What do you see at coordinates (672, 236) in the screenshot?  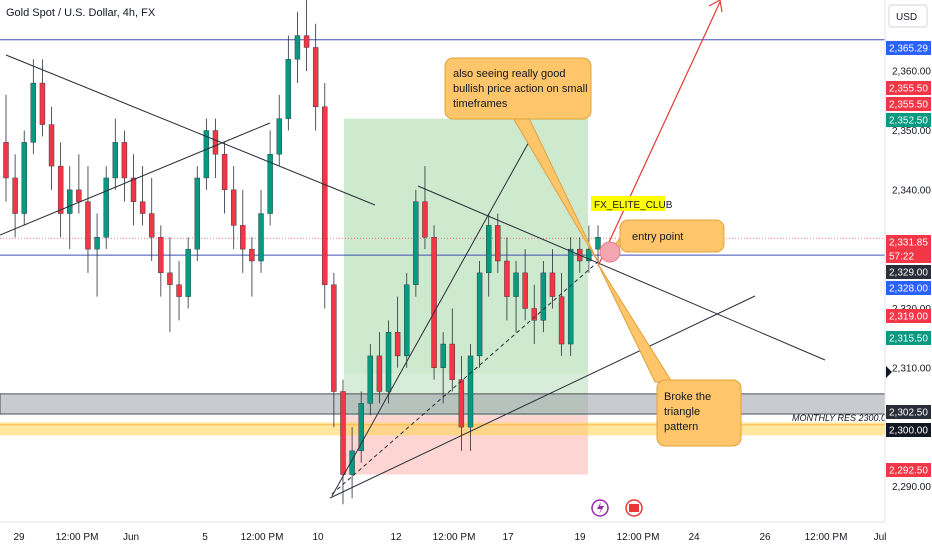 I see `callout-entry-box` at bounding box center [672, 236].